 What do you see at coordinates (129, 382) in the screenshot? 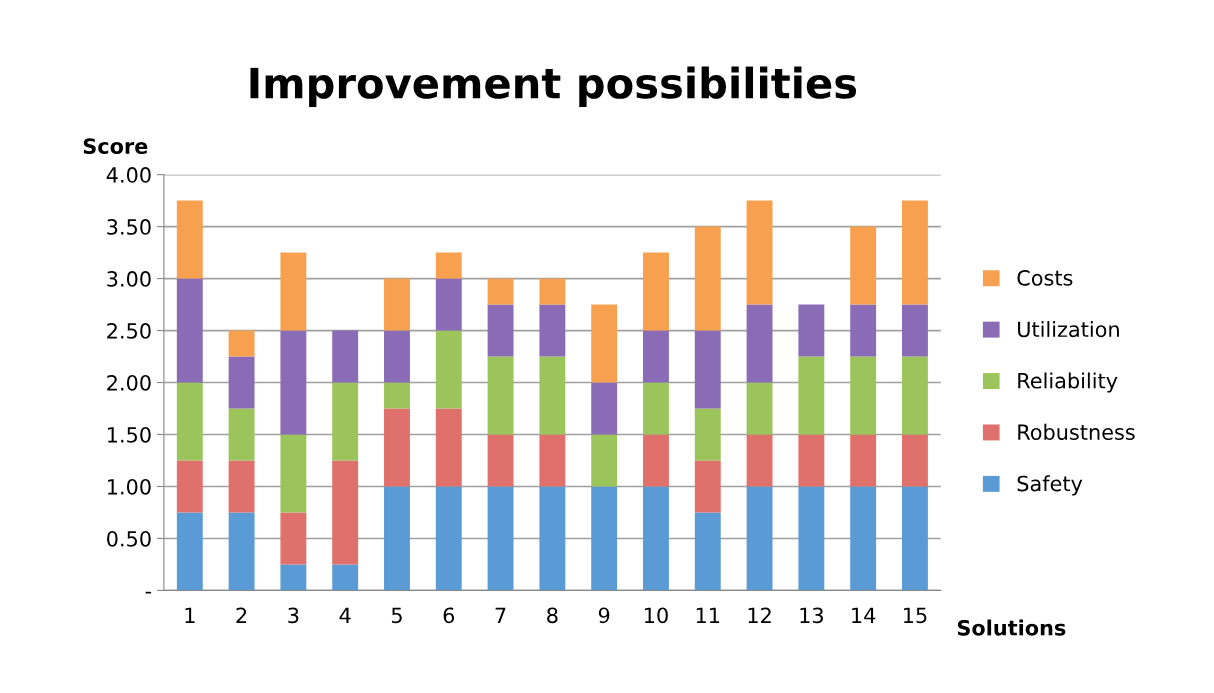
I see `y-tick-label: 2.00` at bounding box center [129, 382].